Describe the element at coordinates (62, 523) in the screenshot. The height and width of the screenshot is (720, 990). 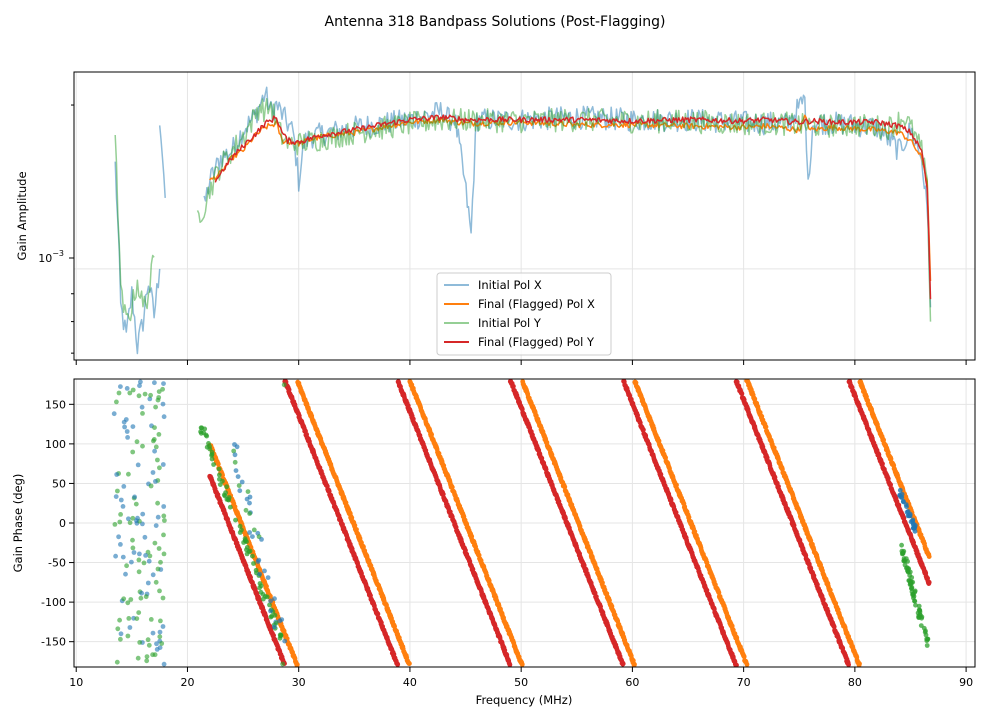
I see `phase-y-tick-label: 0` at that location.